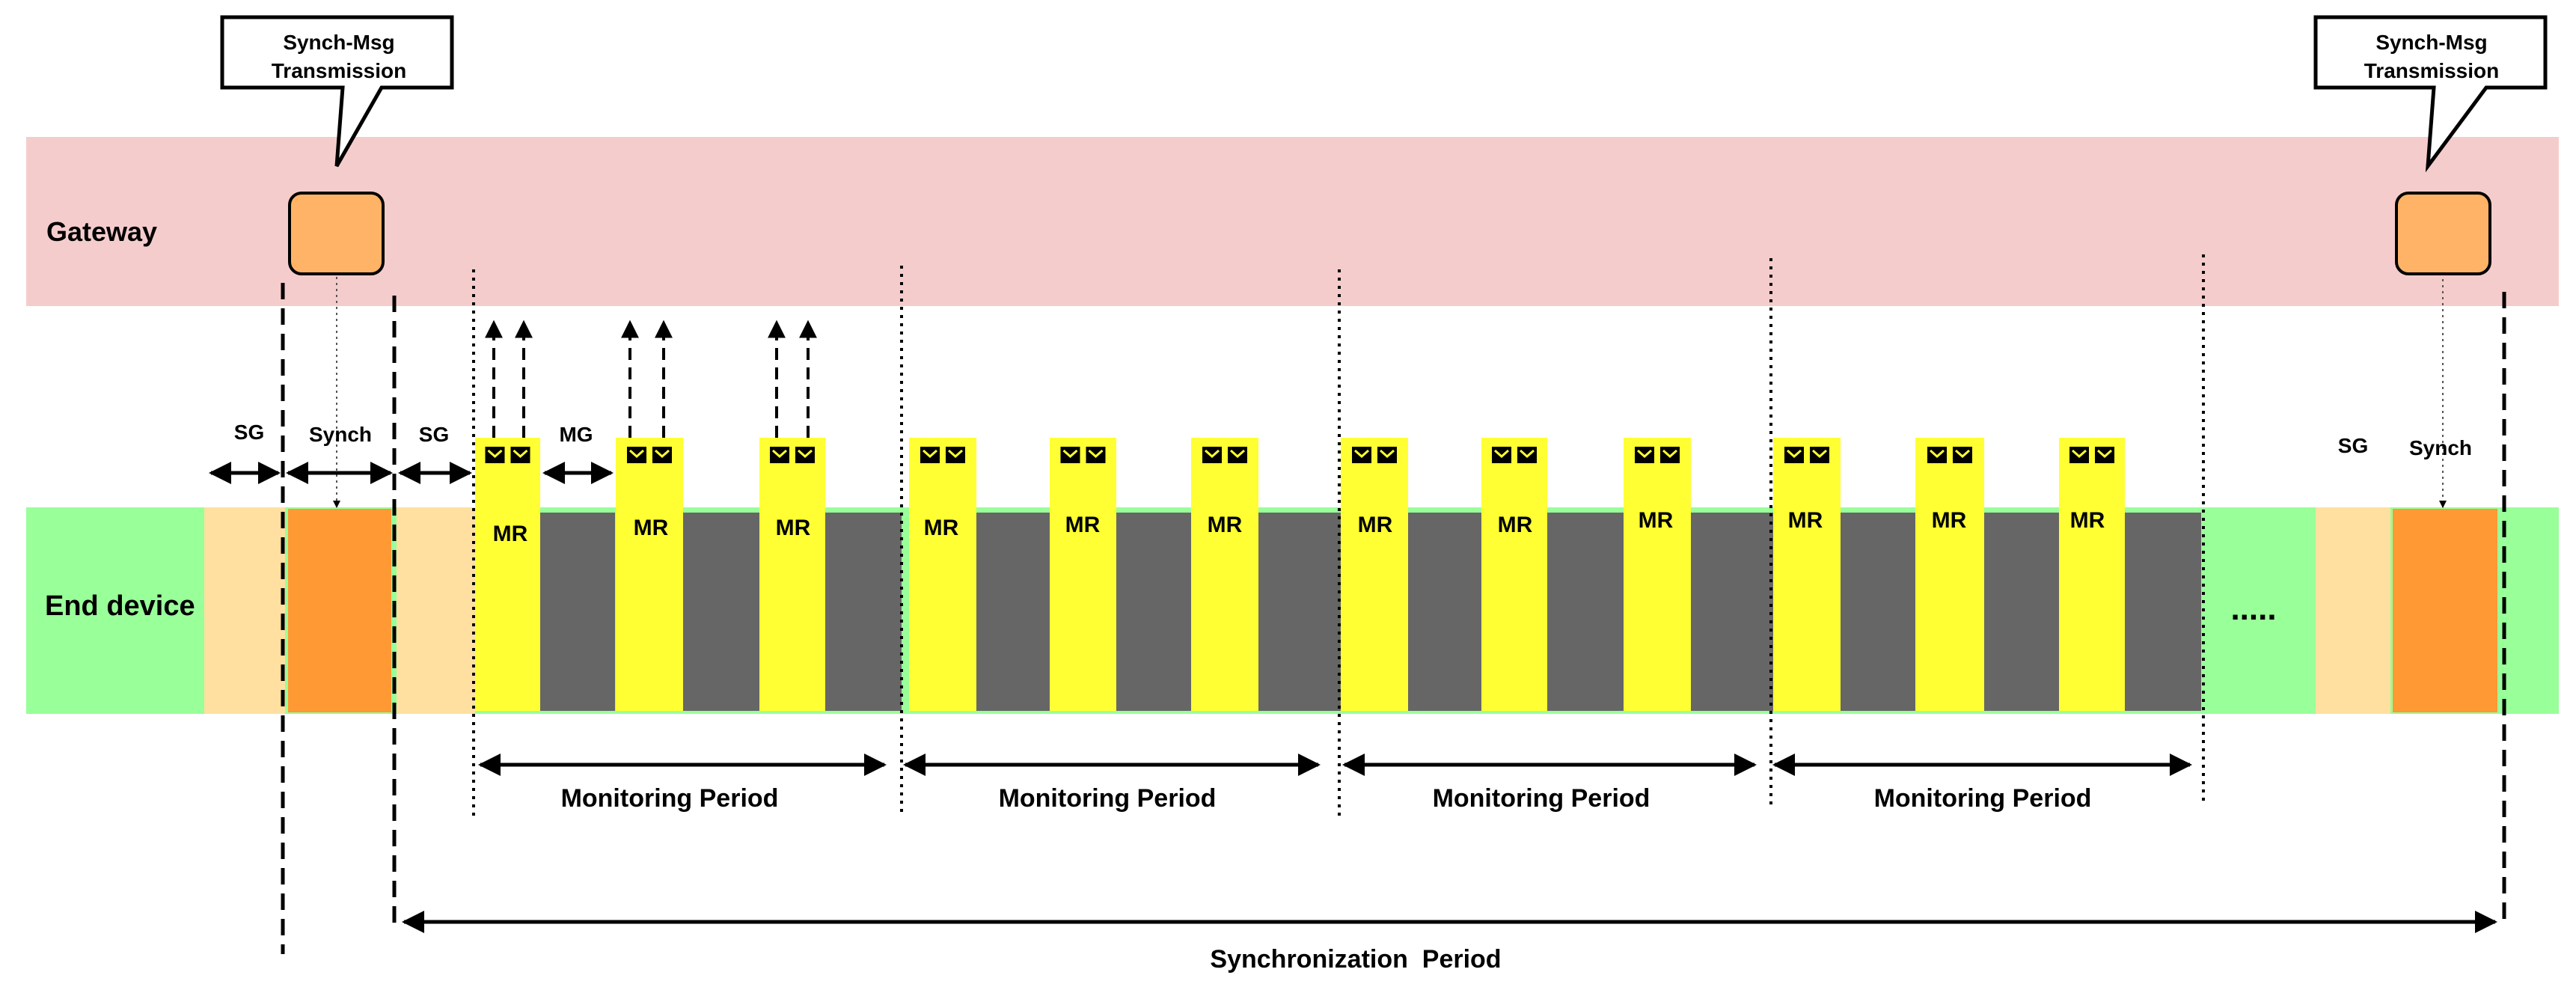  Describe the element at coordinates (651, 379) in the screenshot. I see `uplink-arrows` at that location.